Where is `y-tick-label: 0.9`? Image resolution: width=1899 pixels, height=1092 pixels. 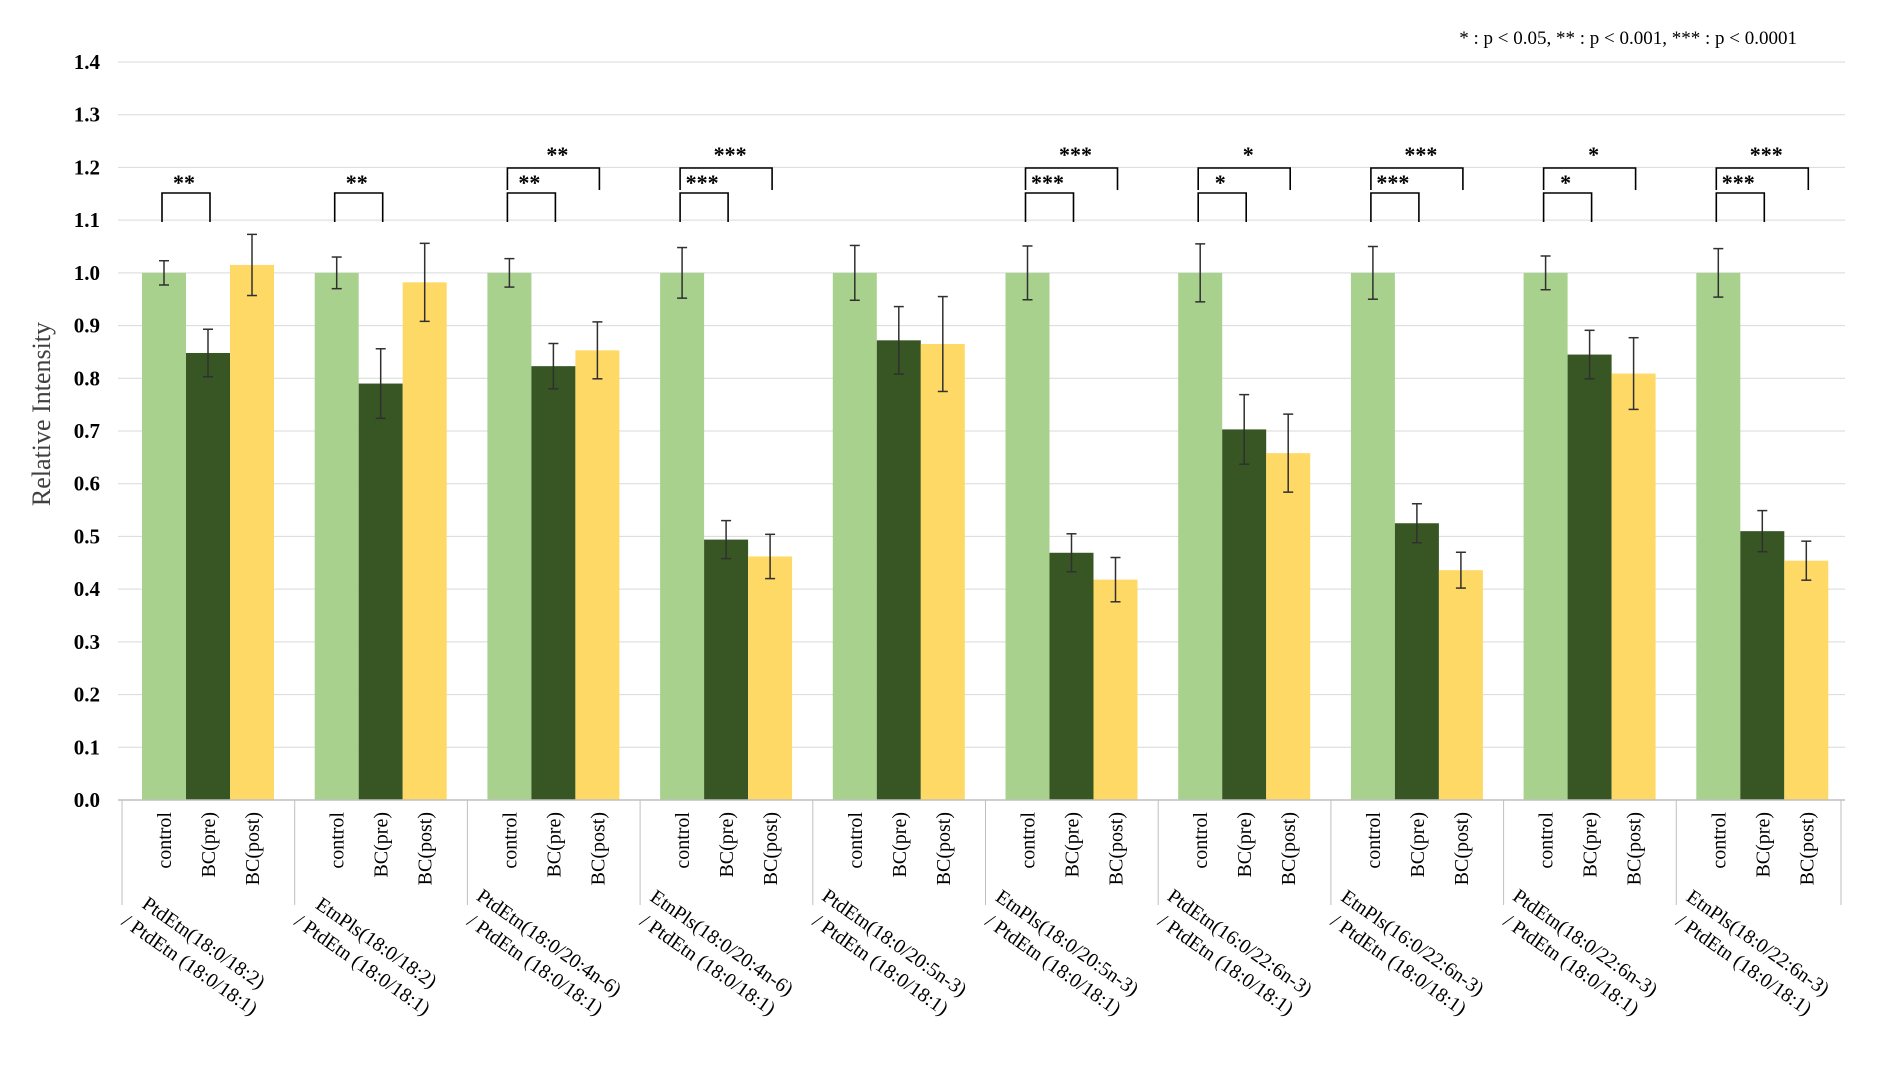 y-tick-label: 0.9 is located at coordinates (87, 326).